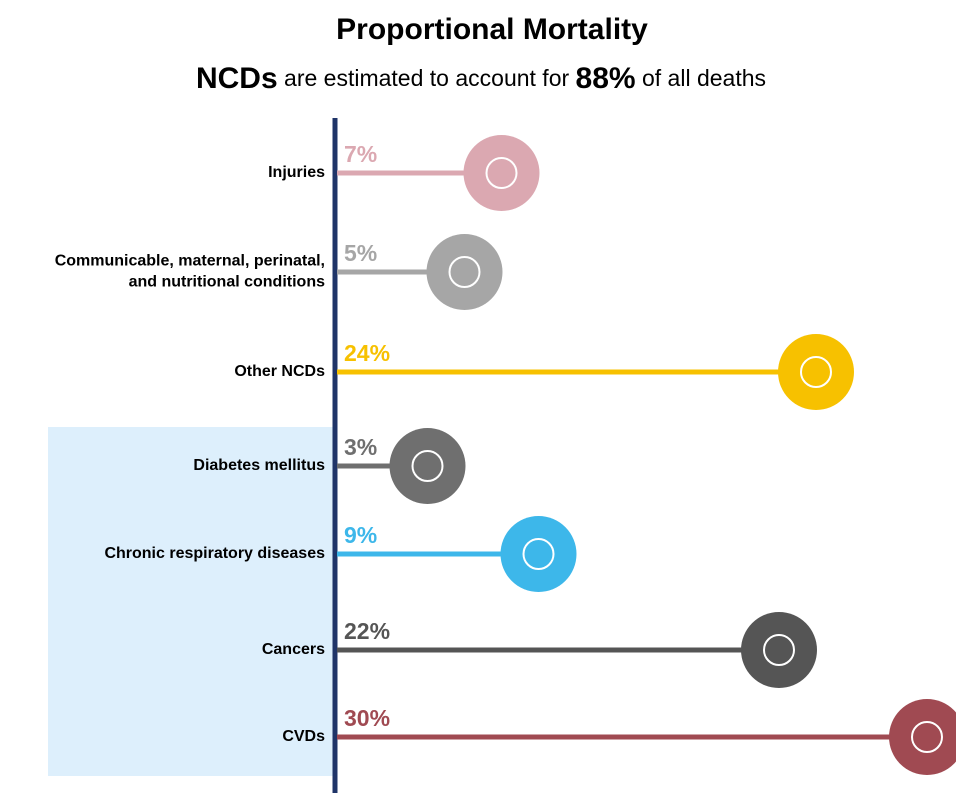  I want to click on value-label: 7%, so click(360, 154).